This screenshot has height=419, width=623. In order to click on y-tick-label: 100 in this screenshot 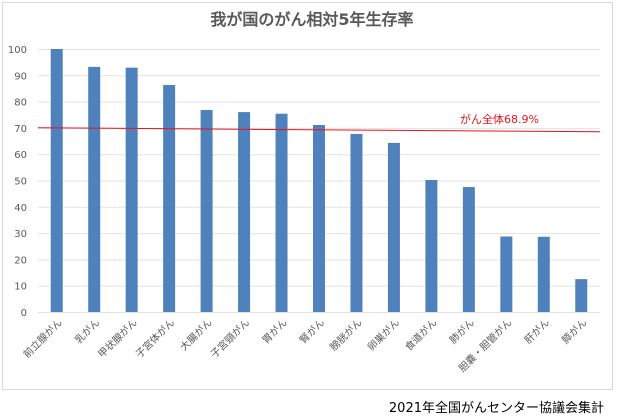, I will do `click(17, 50)`.